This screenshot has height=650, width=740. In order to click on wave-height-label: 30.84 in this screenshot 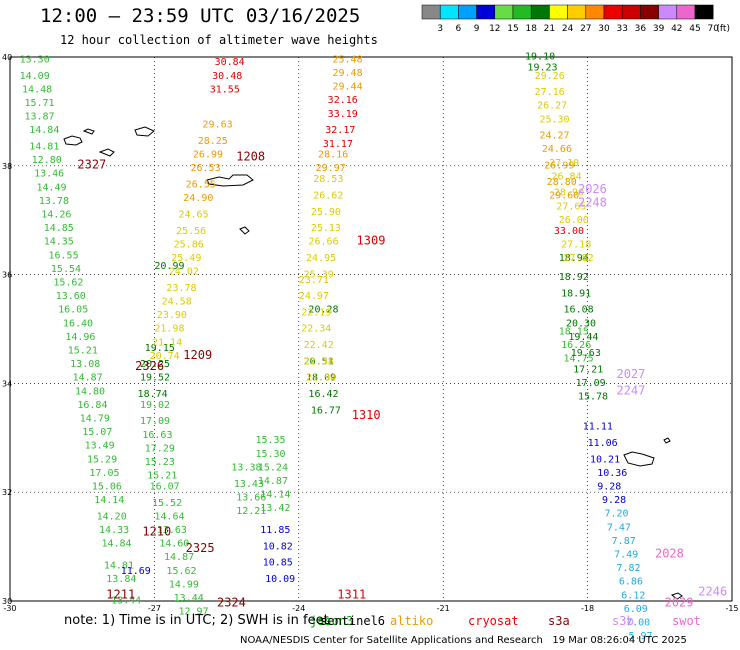, I will do `click(230, 62)`.